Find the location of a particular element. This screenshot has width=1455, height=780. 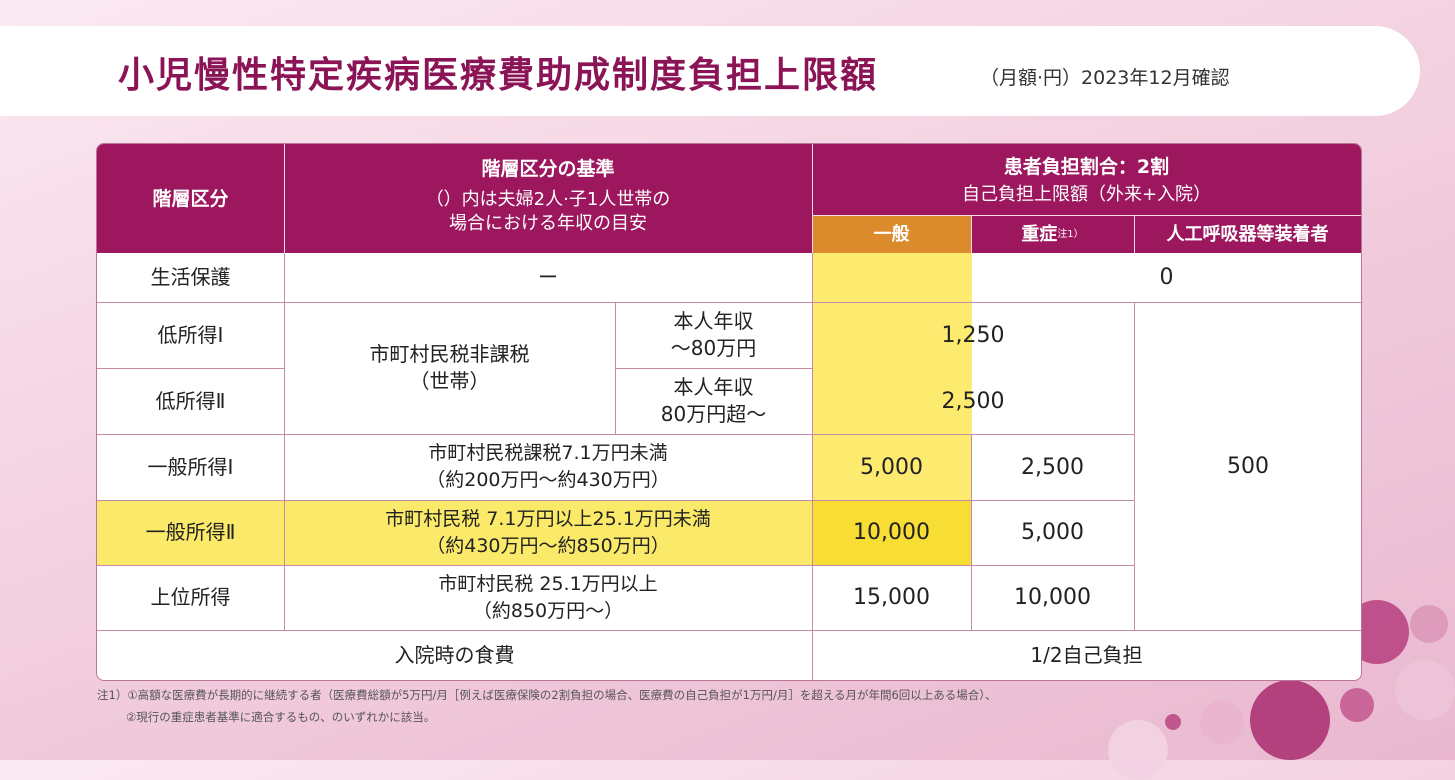

header-severe: 重症 注1） is located at coordinates (1052, 234).